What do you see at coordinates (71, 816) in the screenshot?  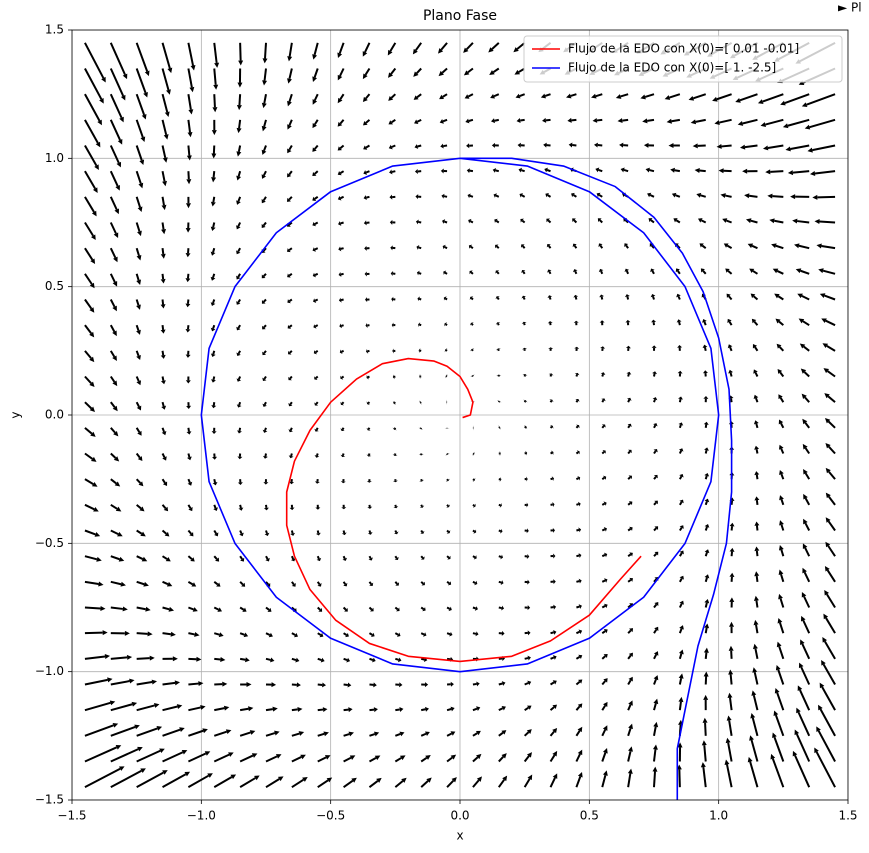 I see `x-tick-label: −1.5` at bounding box center [71, 816].